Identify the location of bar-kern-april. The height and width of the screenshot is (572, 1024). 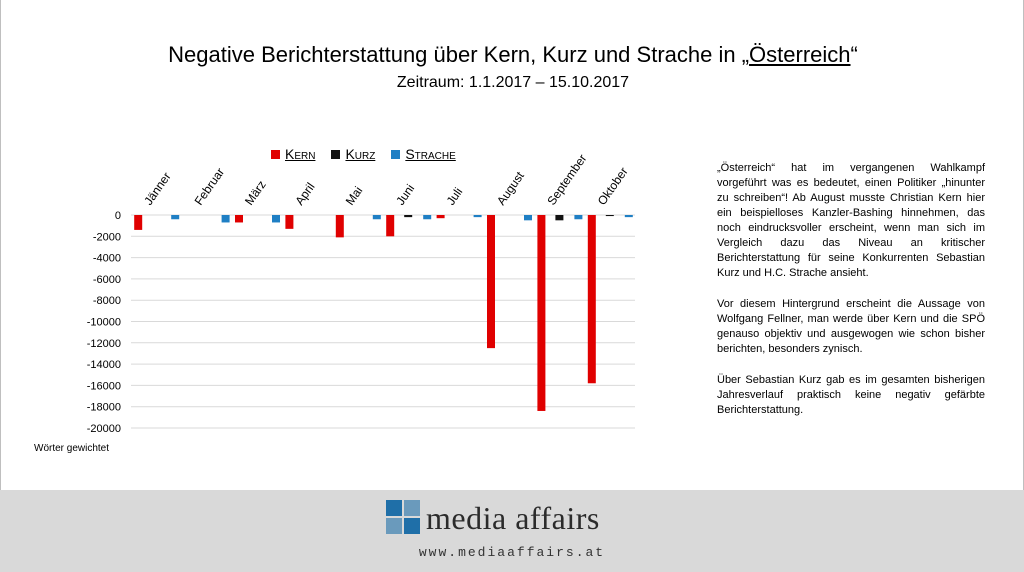
(289, 222).